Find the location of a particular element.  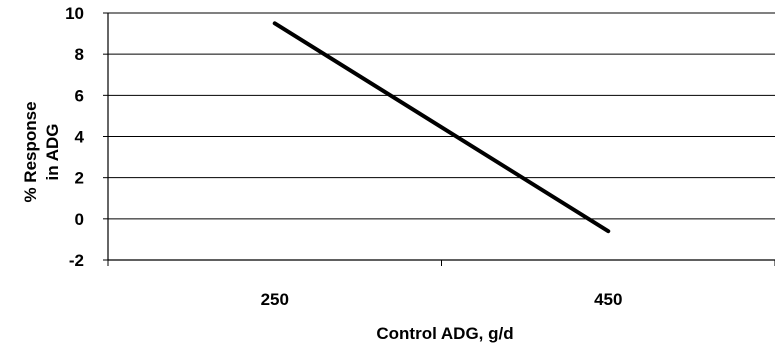

y-tick-label-2: 2 is located at coordinates (79, 178).